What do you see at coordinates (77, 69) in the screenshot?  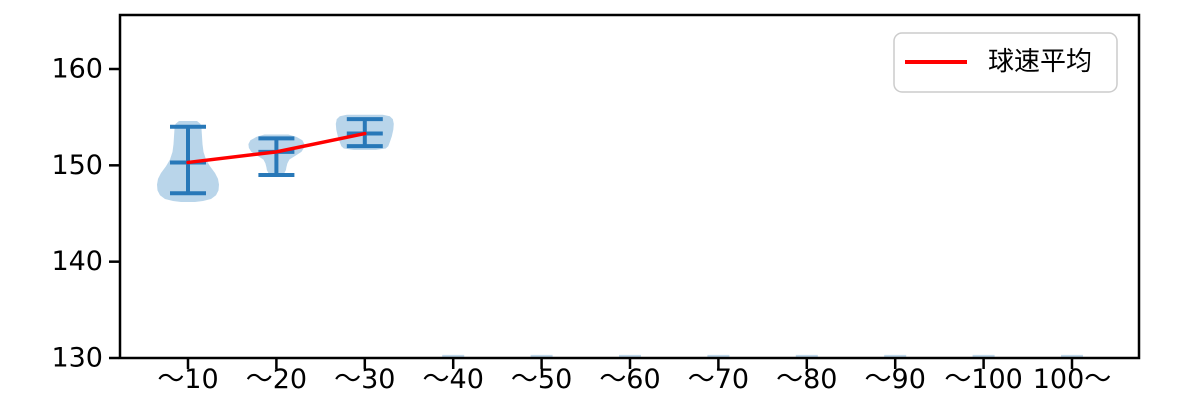 I see `y-tick-label-3: 160` at bounding box center [77, 69].